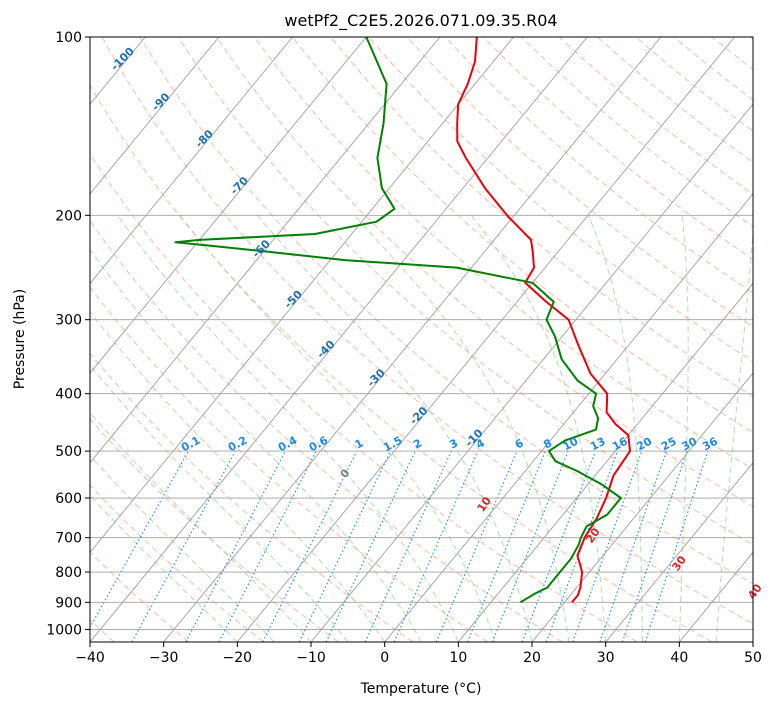  What do you see at coordinates (68, 539) in the screenshot?
I see `y-tick-label: 700` at bounding box center [68, 539].